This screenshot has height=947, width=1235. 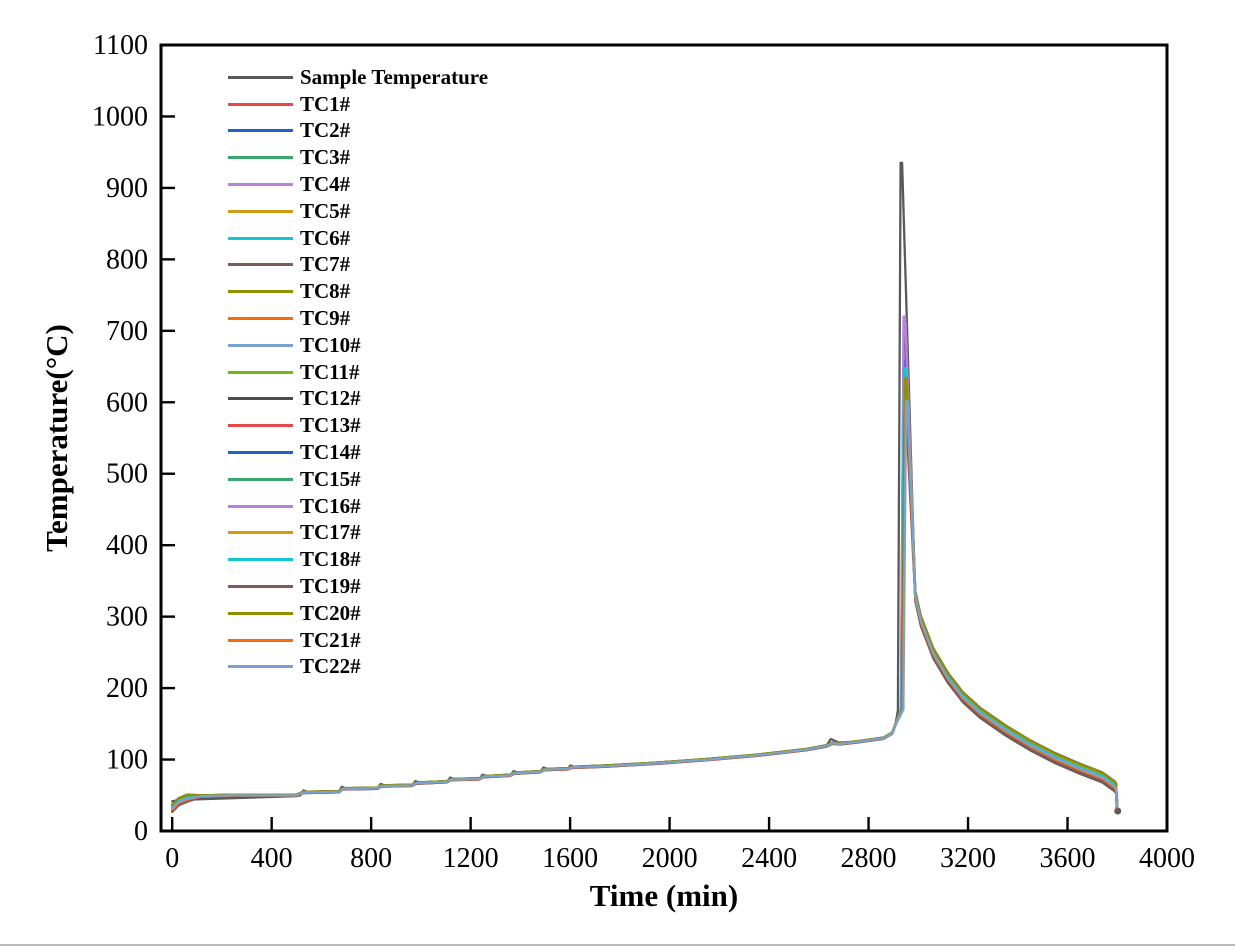 What do you see at coordinates (325, 237) in the screenshot?
I see `legend-label: TC6#` at bounding box center [325, 237].